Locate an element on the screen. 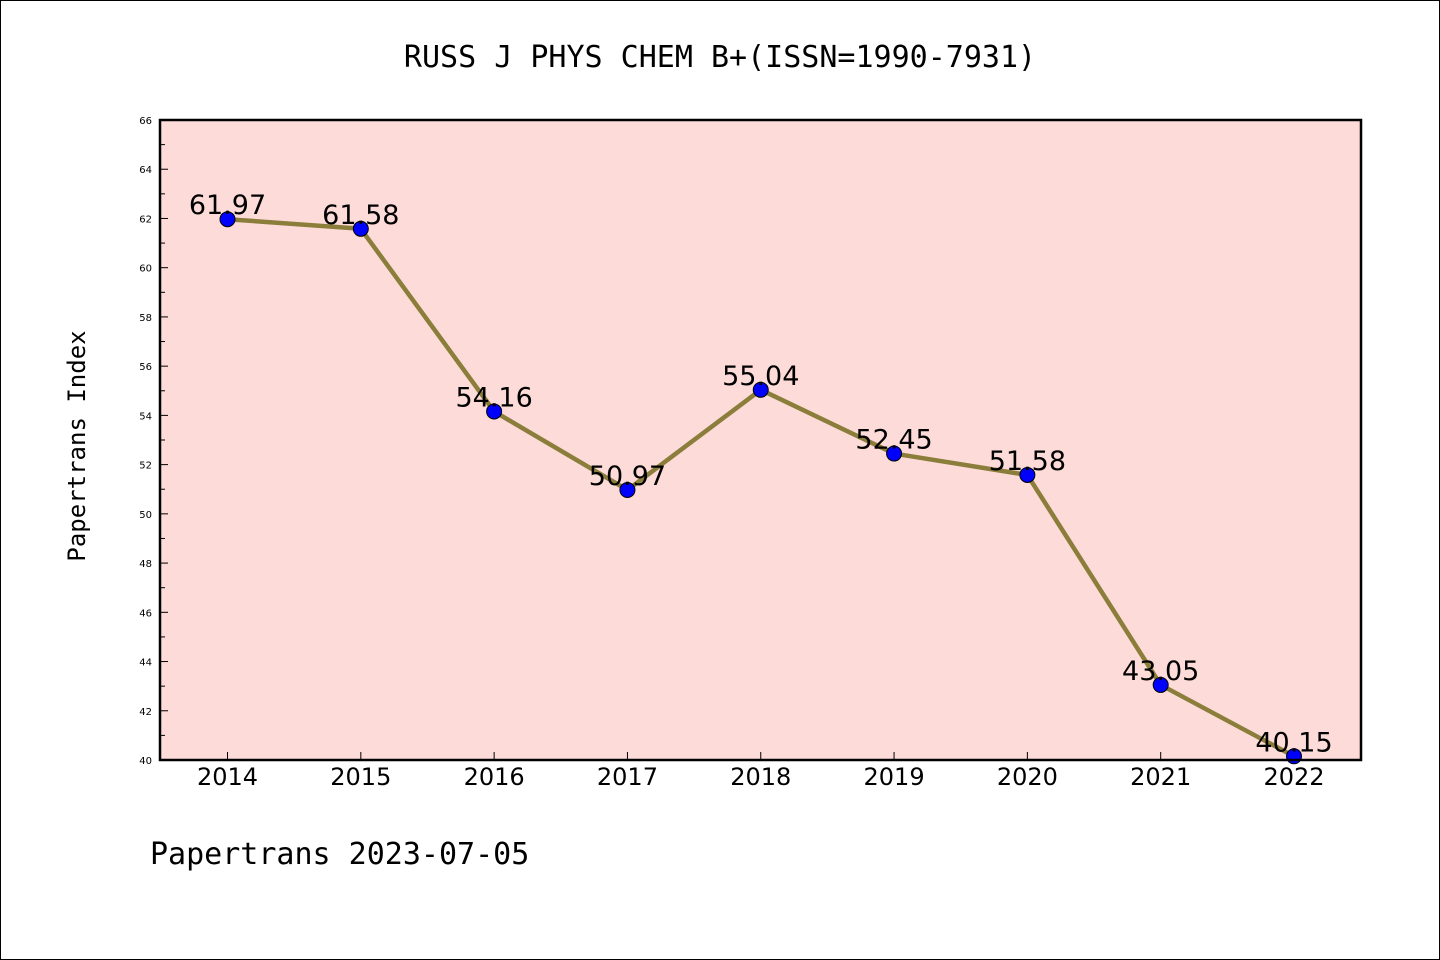 This screenshot has width=1440, height=960. chart-title: RUSS J PHYS CHEM B+(ISSN=1990-7931) is located at coordinates (720, 57).